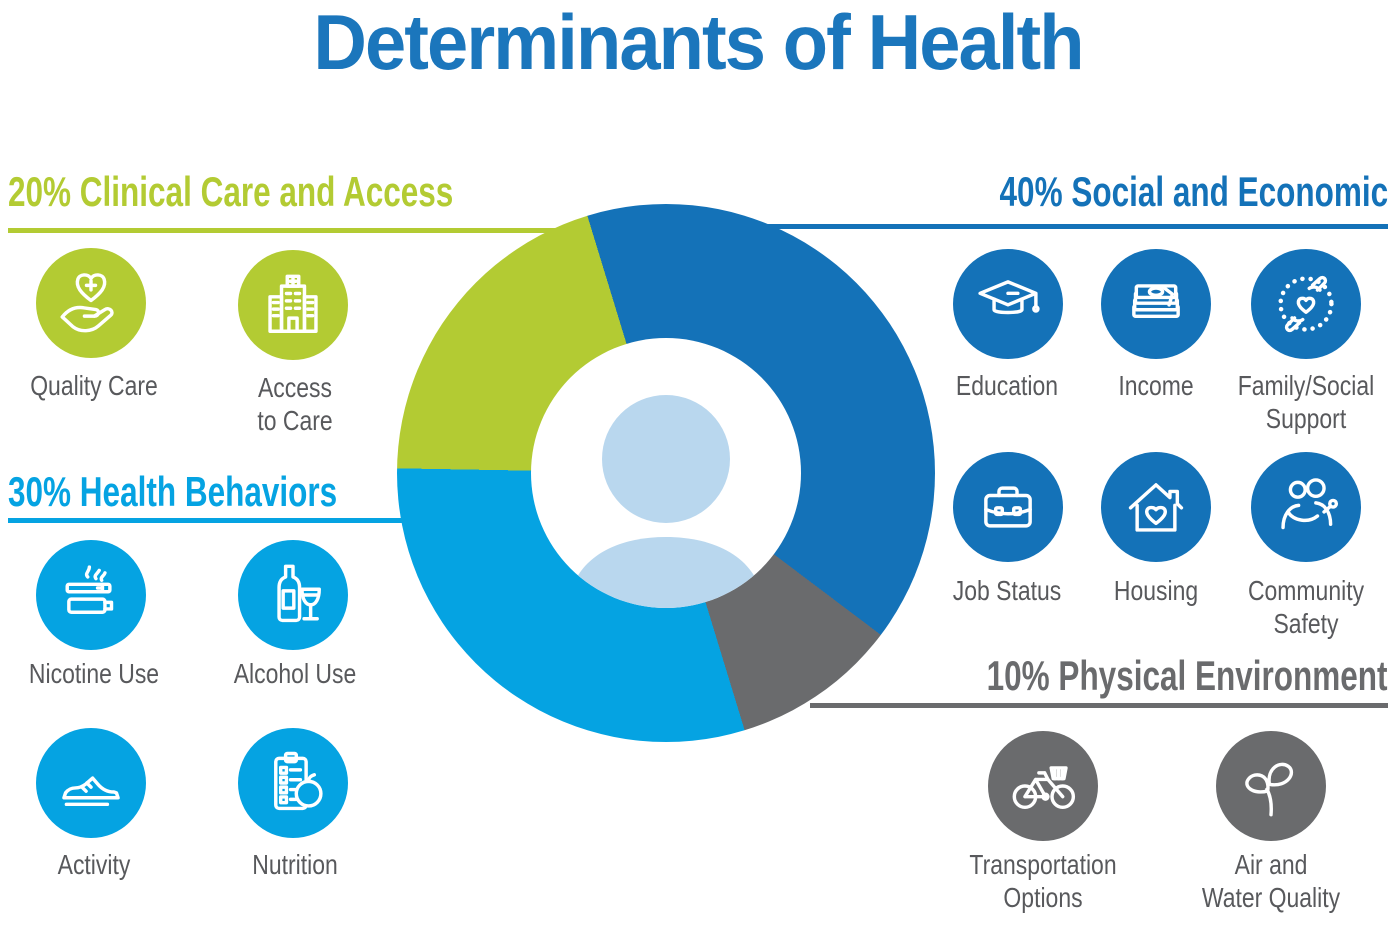  I want to click on house-heart-icon, so click(1156, 507).